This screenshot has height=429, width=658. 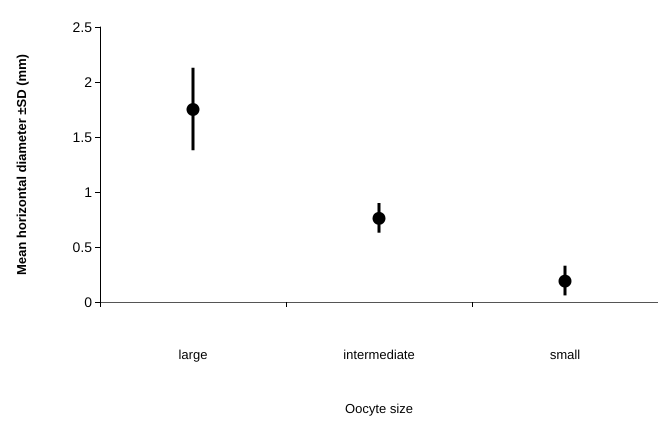 What do you see at coordinates (88, 82) in the screenshot?
I see `y-tick-label: 2` at bounding box center [88, 82].